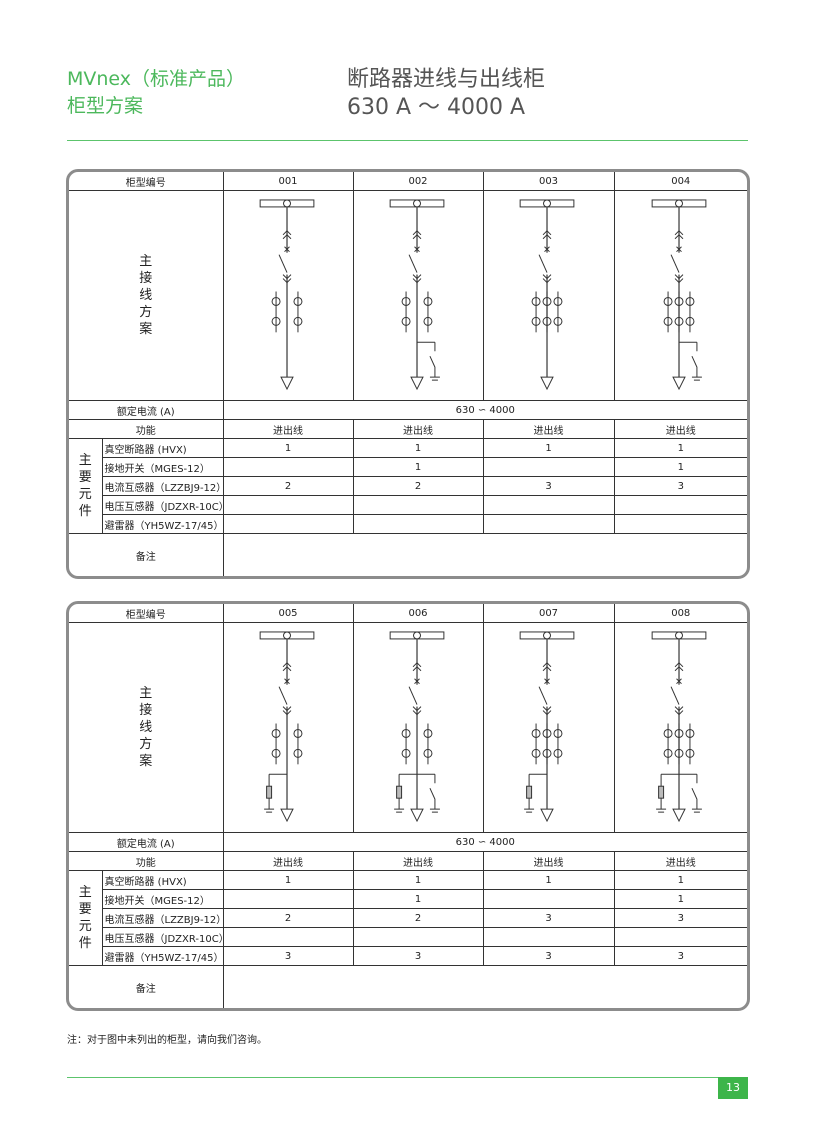 This screenshot has height=1145, width=816. I want to click on cabinet-no-label: 柜型编号, so click(146, 613).